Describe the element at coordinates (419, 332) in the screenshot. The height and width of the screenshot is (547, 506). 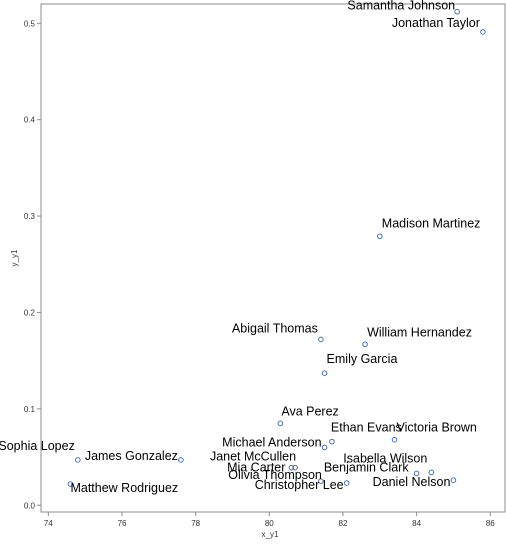
I see `point-label: William Hernandez` at that location.